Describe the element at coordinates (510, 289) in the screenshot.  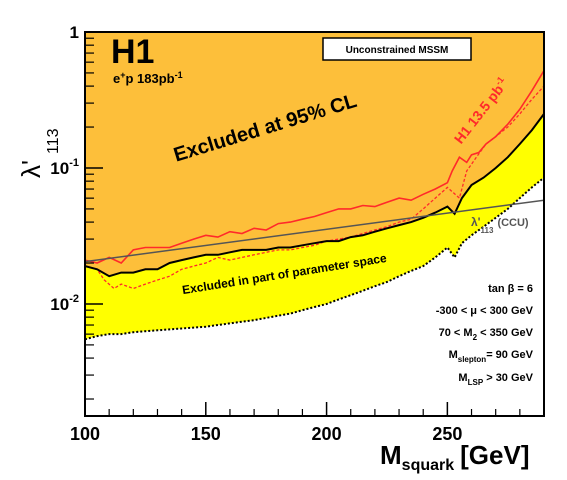
I see `param-line: tan β = 6` at that location.